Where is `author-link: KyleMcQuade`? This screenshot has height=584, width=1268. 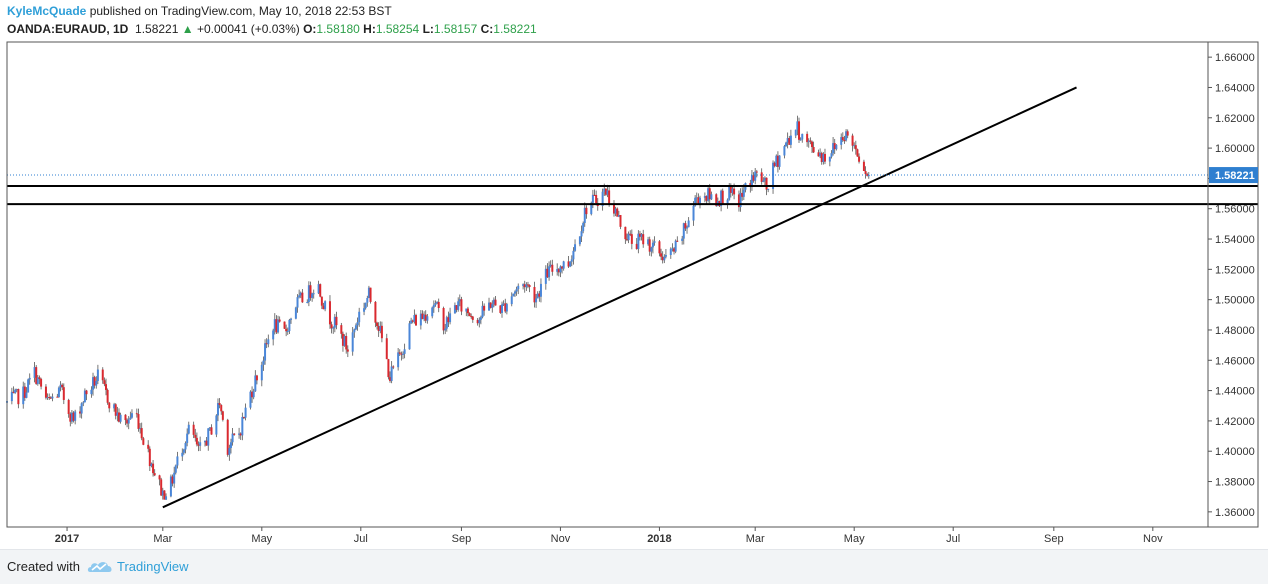
author-link: KyleMcQuade is located at coordinates (47, 11).